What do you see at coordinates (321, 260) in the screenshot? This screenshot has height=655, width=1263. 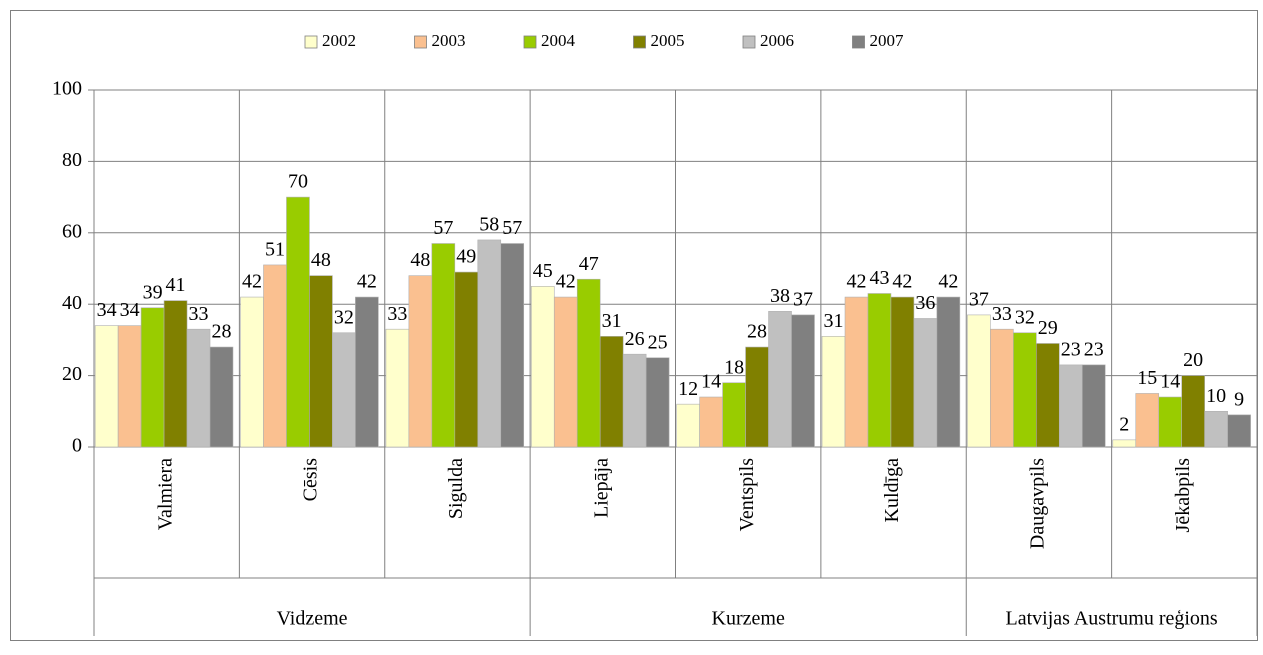 I see `data-label: 48` at bounding box center [321, 260].